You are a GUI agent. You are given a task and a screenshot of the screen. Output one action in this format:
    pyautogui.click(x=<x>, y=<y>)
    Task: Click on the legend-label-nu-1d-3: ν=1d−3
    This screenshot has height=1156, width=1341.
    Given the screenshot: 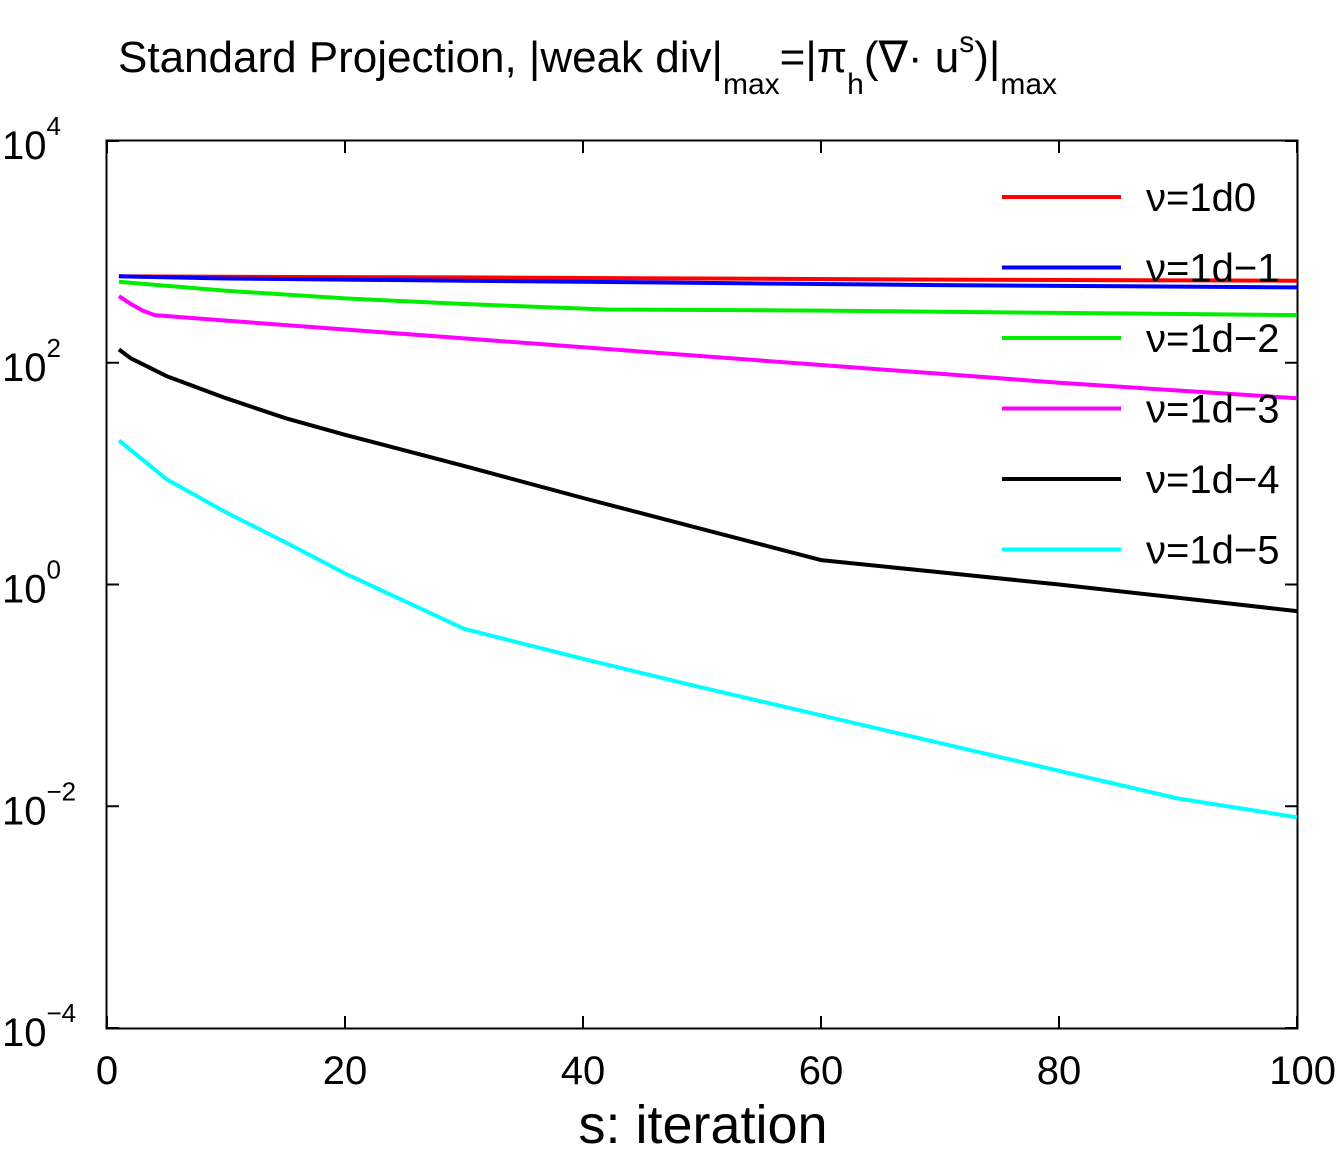 What is the action you would take?
    pyautogui.click(x=1212, y=410)
    